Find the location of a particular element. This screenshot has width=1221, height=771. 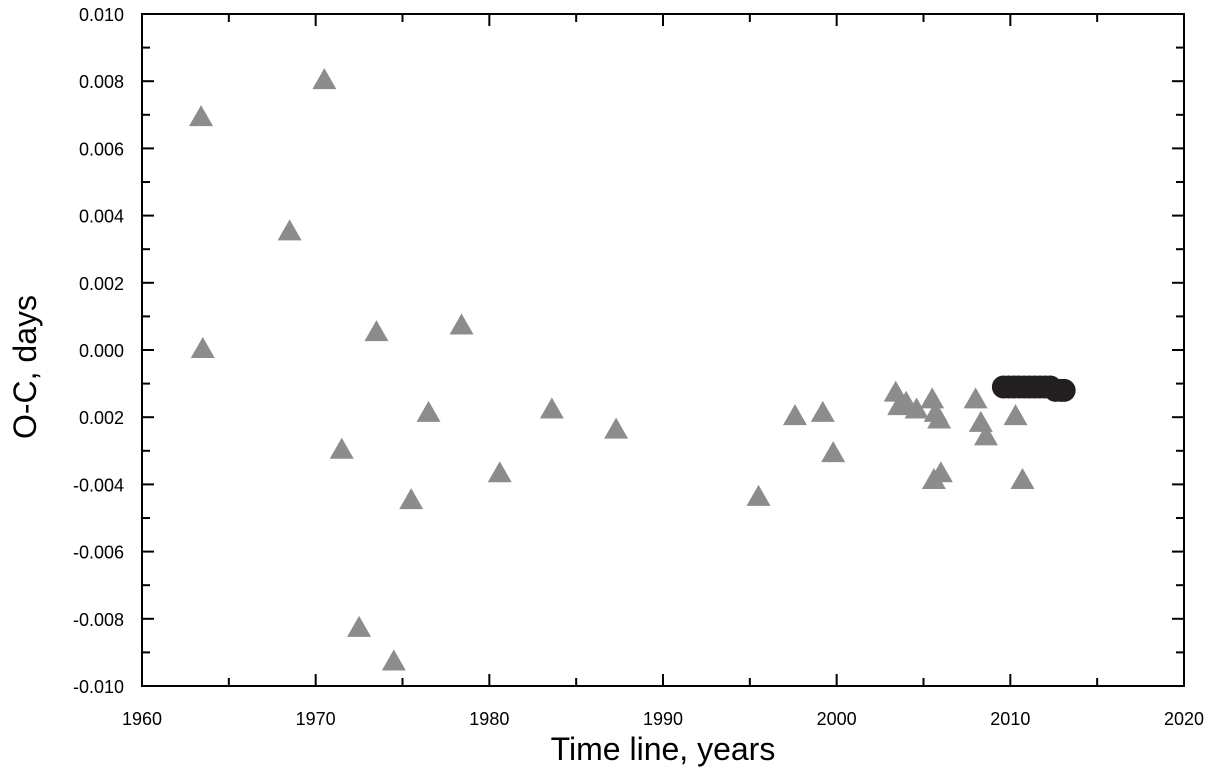

y-tick-label: 0.010 is located at coordinates (101, 15).